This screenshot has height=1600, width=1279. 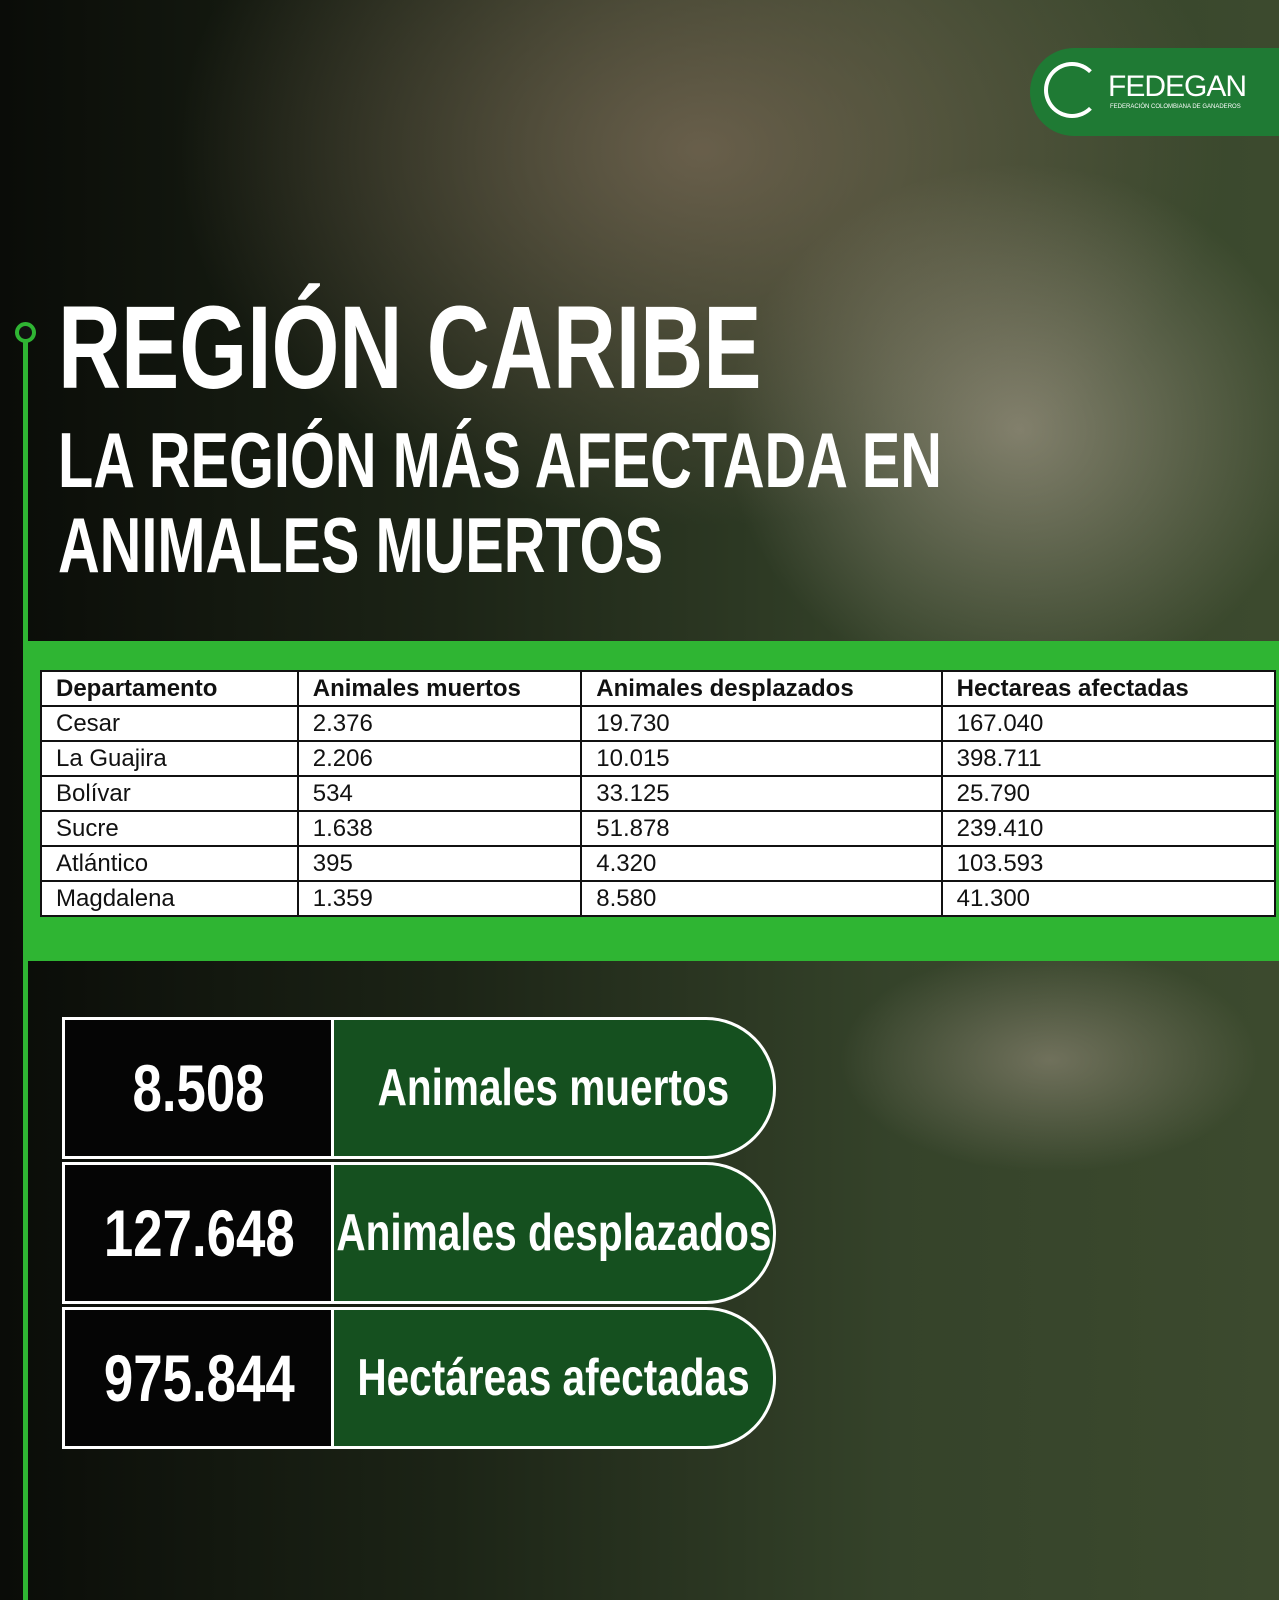 I want to click on summary-value: 975.844, so click(x=199, y=1378).